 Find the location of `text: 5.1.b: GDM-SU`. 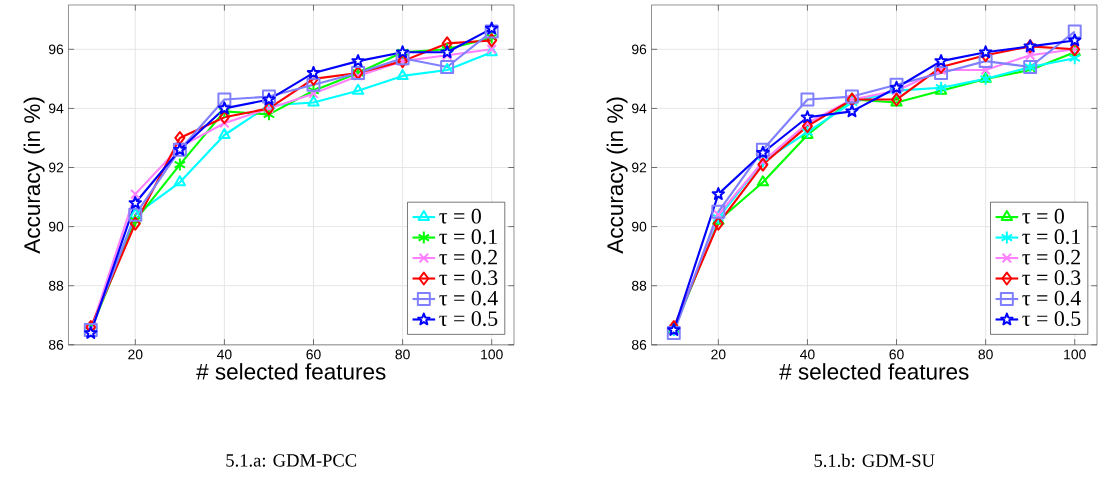

text: 5.1.b: GDM-SU is located at coordinates (874, 460).